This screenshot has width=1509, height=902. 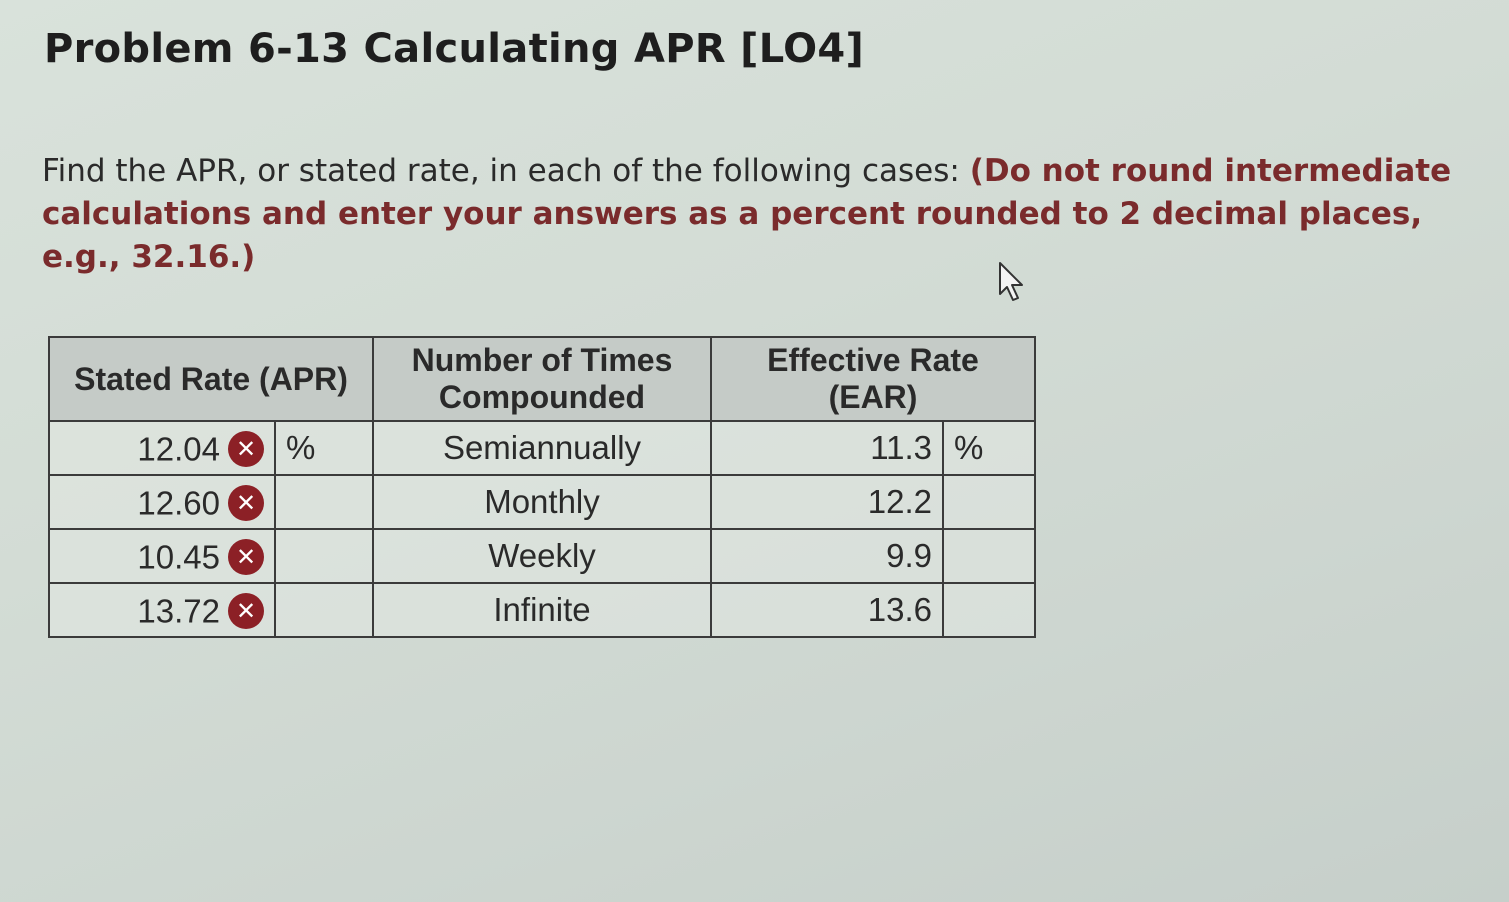 What do you see at coordinates (827, 556) in the screenshot?
I see `ear-value: 9.9` at bounding box center [827, 556].